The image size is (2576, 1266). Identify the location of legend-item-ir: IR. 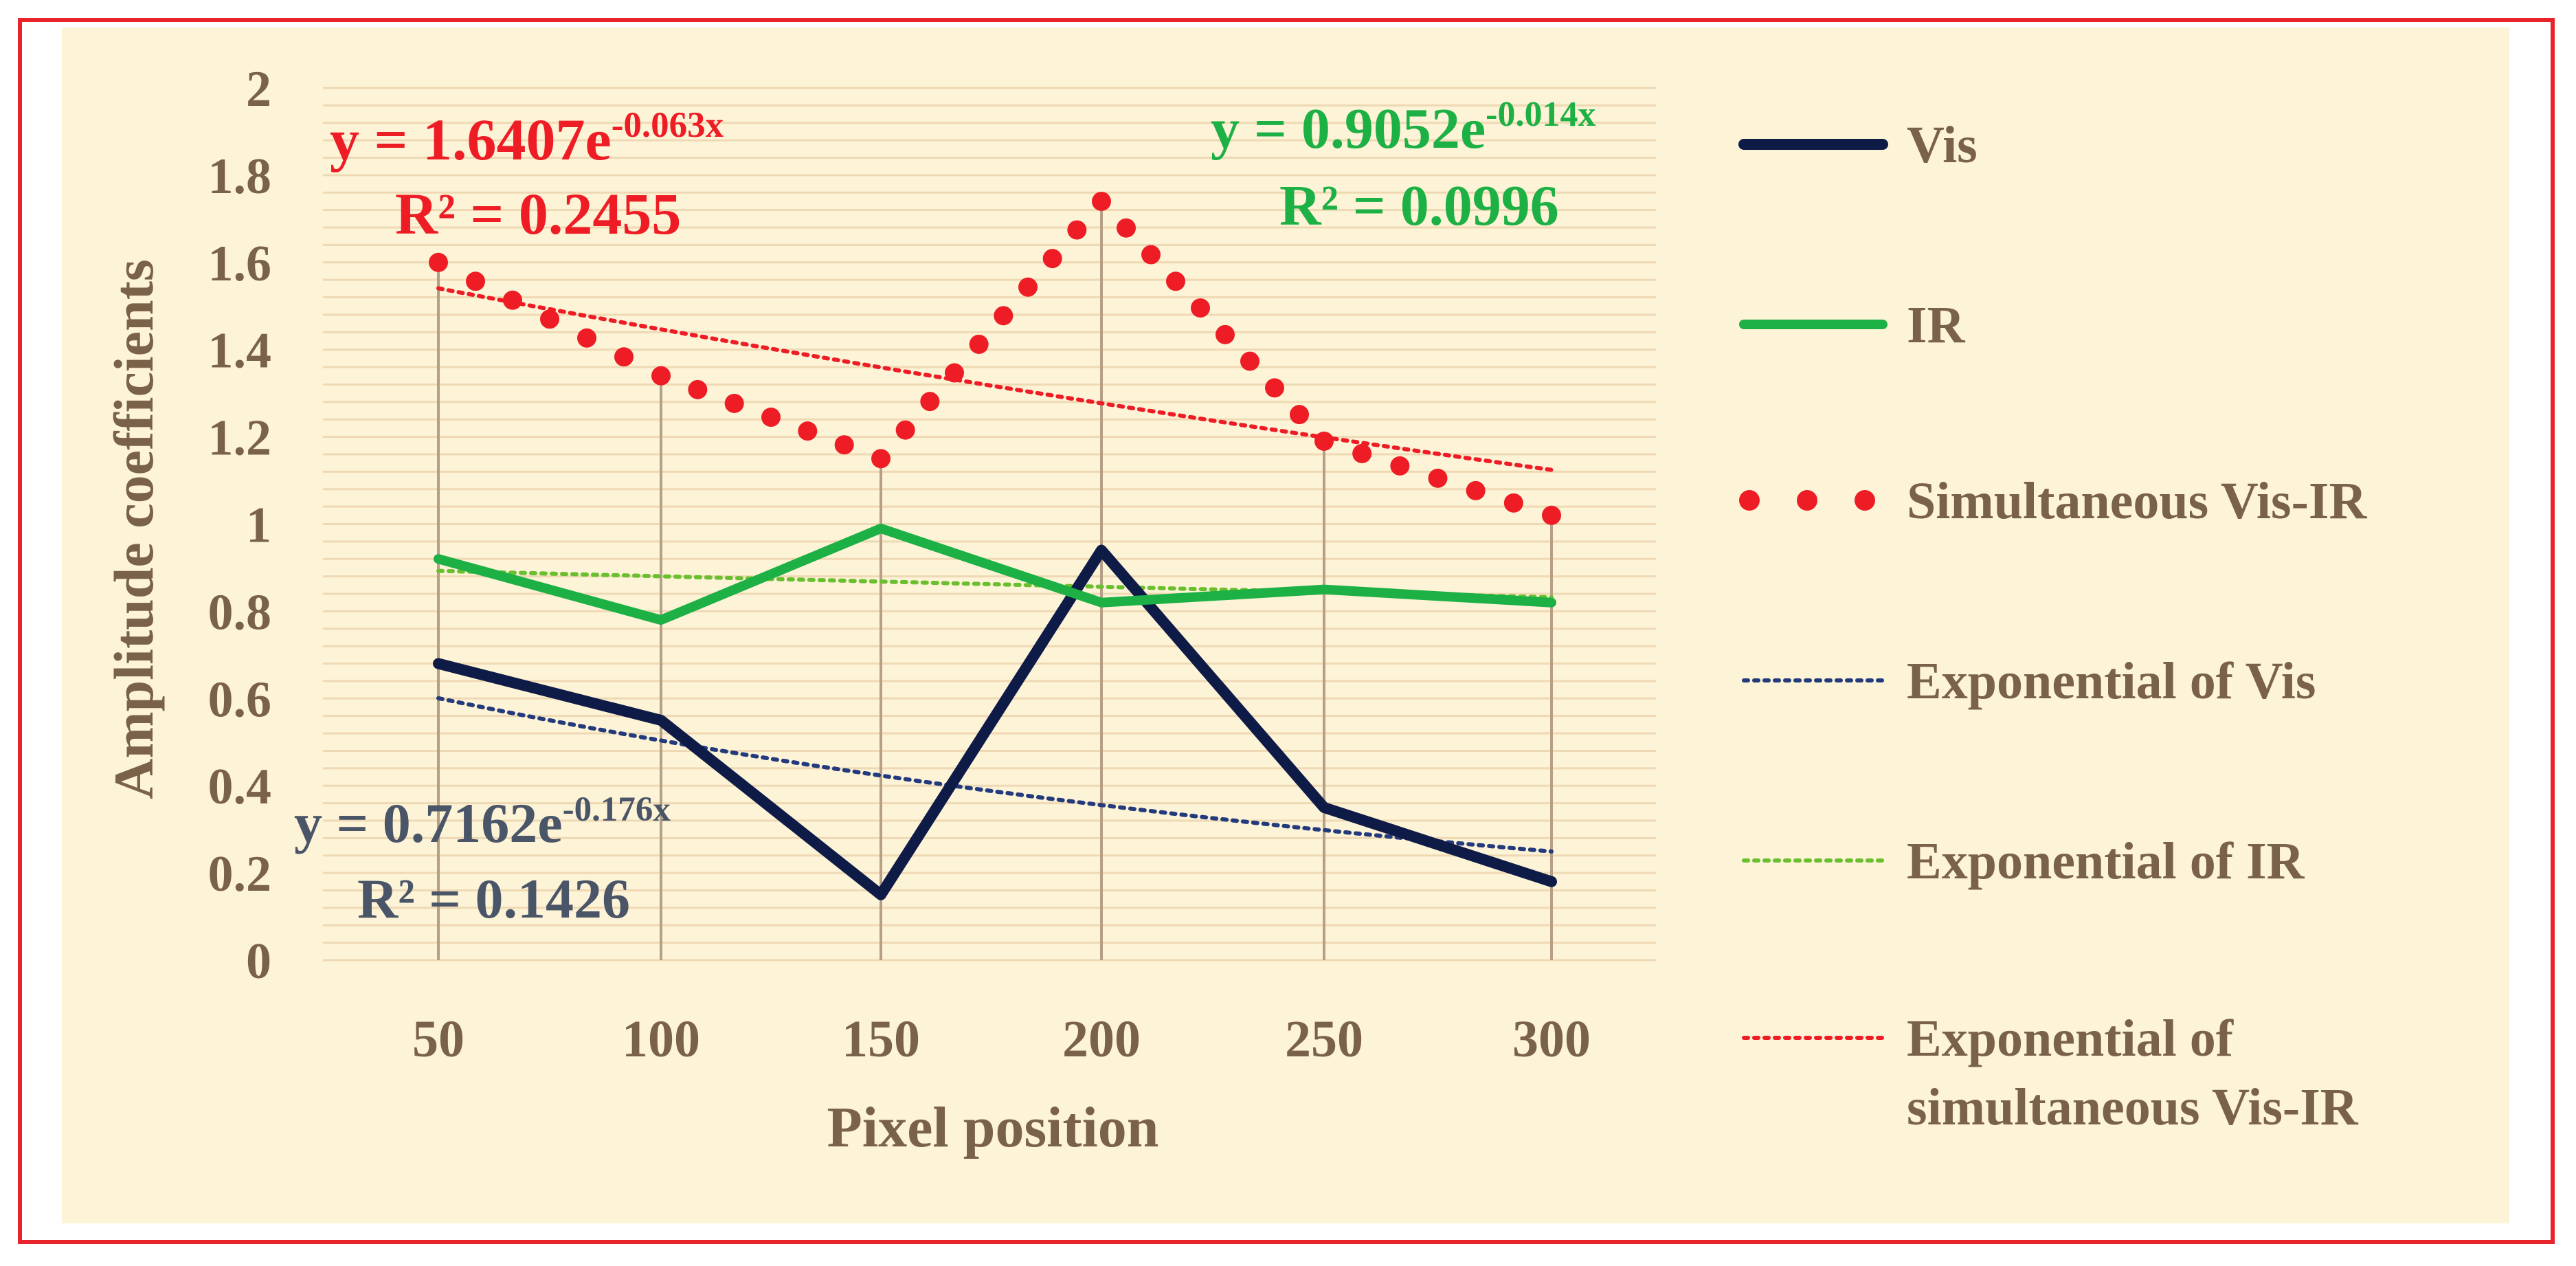
(1852, 325).